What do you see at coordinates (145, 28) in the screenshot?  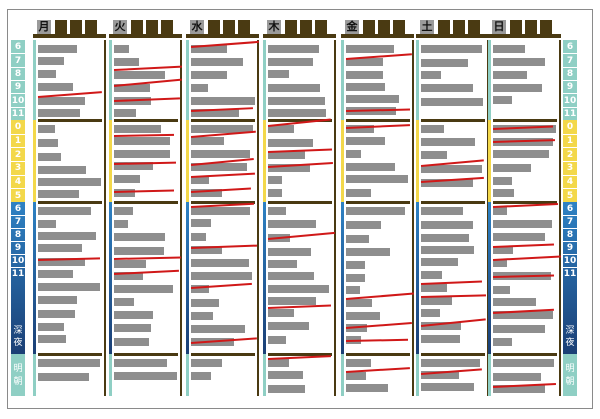 I see `day-header-2: 火` at bounding box center [145, 28].